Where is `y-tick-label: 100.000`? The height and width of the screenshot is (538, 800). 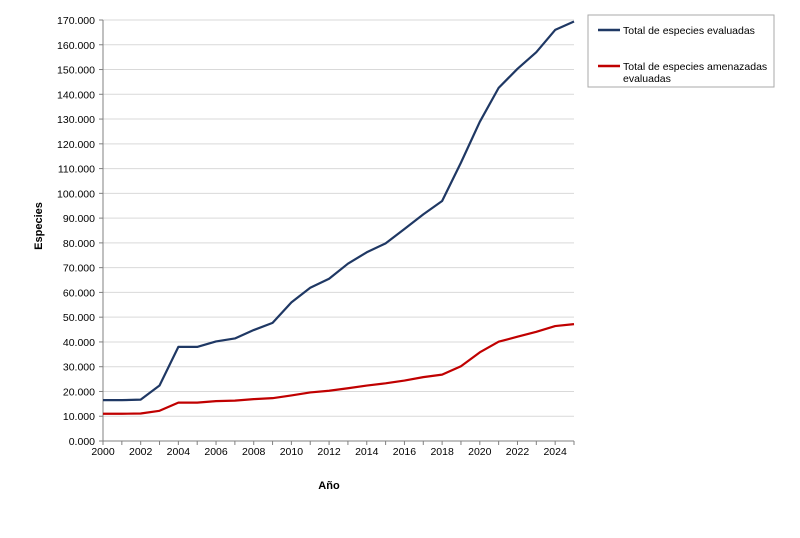
y-tick-label: 100.000 is located at coordinates (76, 194).